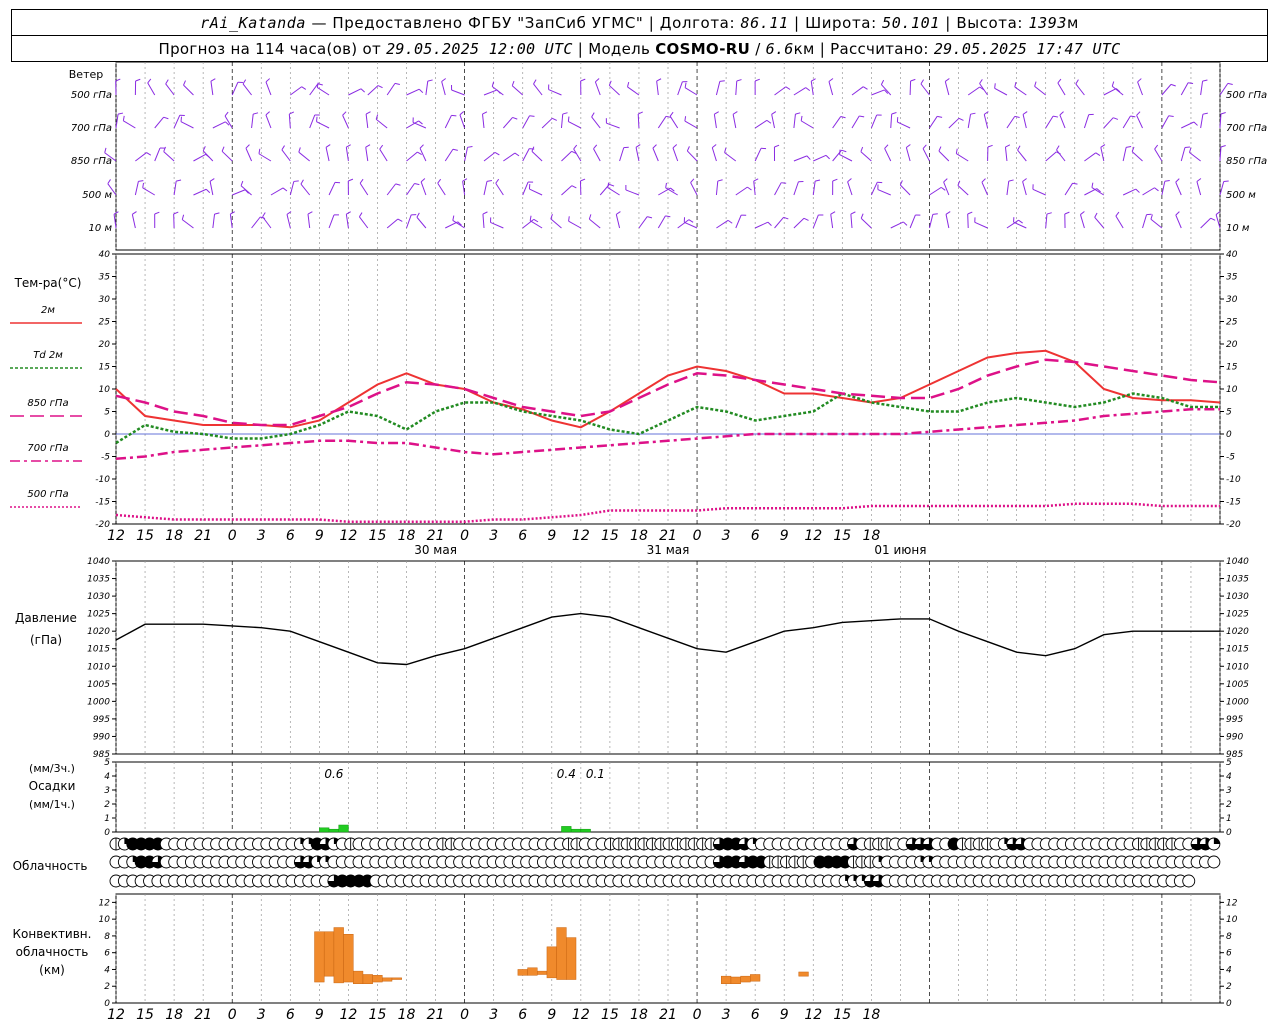 Image resolution: width=1280 pixels, height=1024 pixels. I want to click on date-label: 30 мая, so click(435, 550).